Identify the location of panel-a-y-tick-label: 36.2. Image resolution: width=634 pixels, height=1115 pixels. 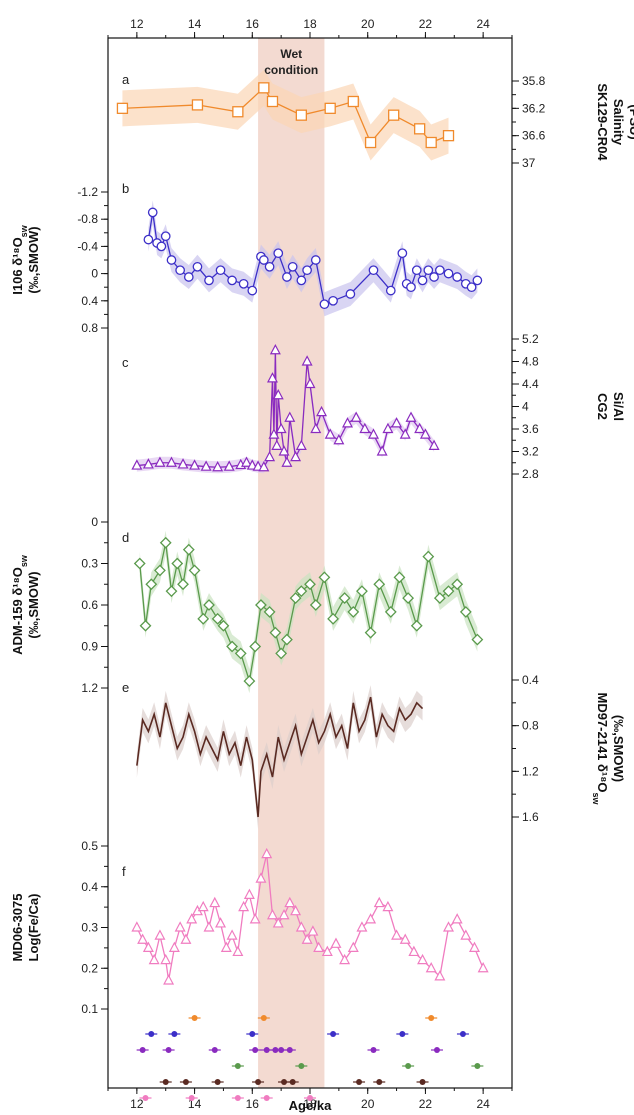
(534, 108).